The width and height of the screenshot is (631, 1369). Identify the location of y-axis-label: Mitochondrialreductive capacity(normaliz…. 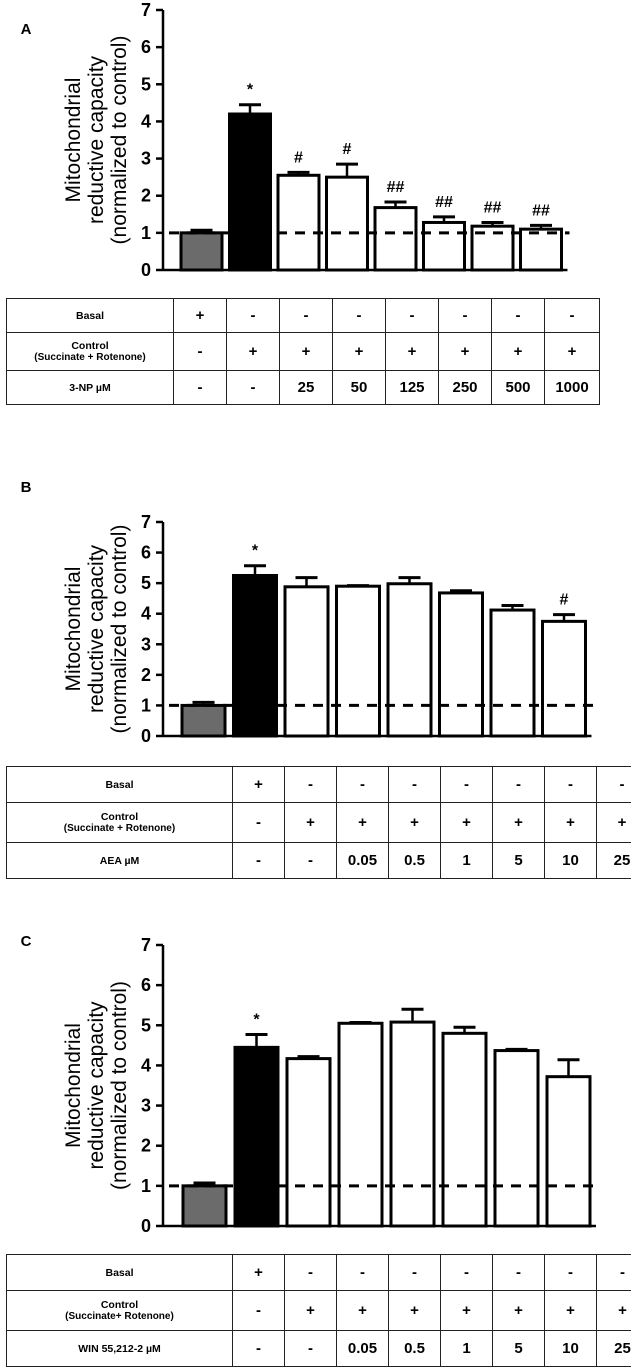
(96, 629).